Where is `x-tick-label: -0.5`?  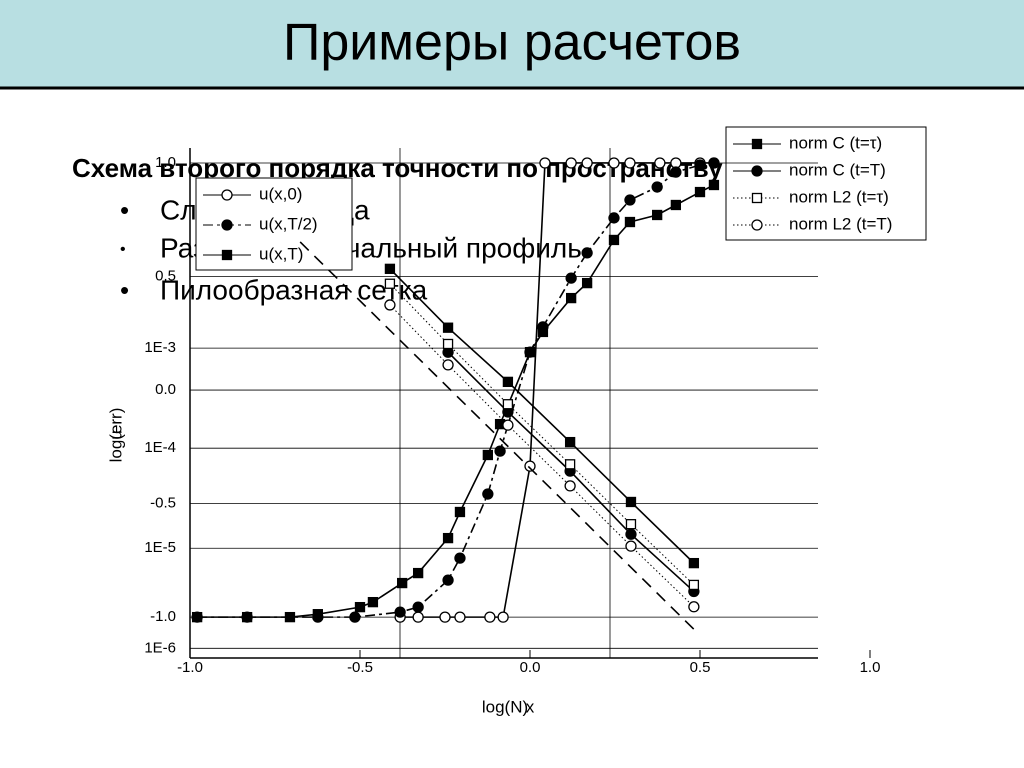 x-tick-label: -0.5 is located at coordinates (360, 667).